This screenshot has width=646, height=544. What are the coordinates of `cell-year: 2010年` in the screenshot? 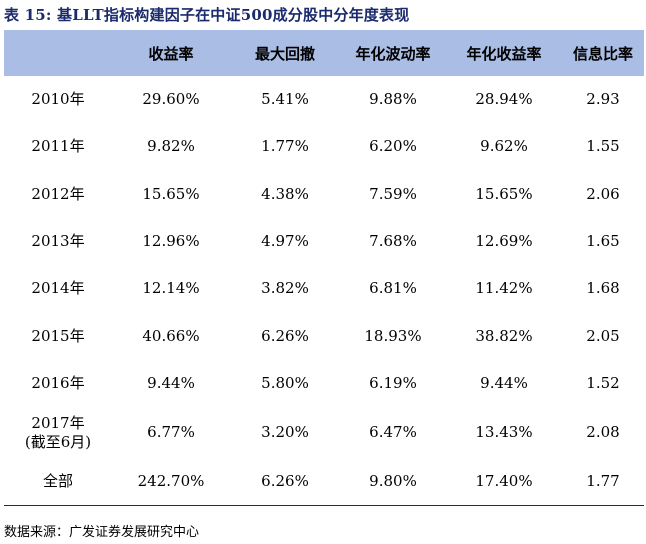 It's located at (58, 99).